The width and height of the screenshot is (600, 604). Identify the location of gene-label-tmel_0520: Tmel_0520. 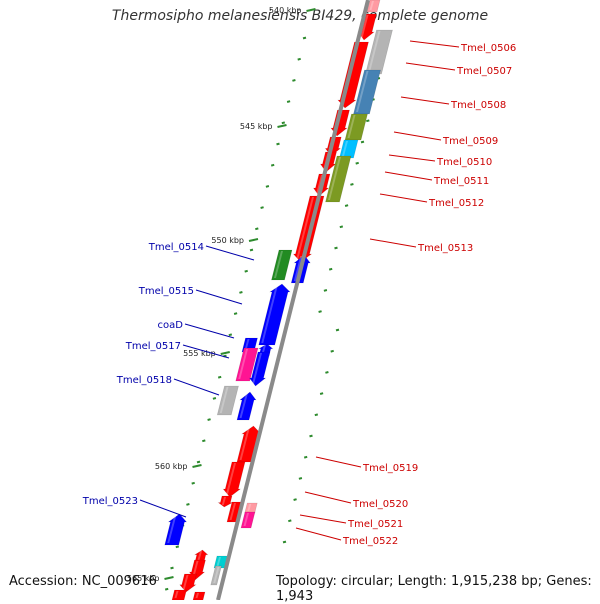
(380, 504).